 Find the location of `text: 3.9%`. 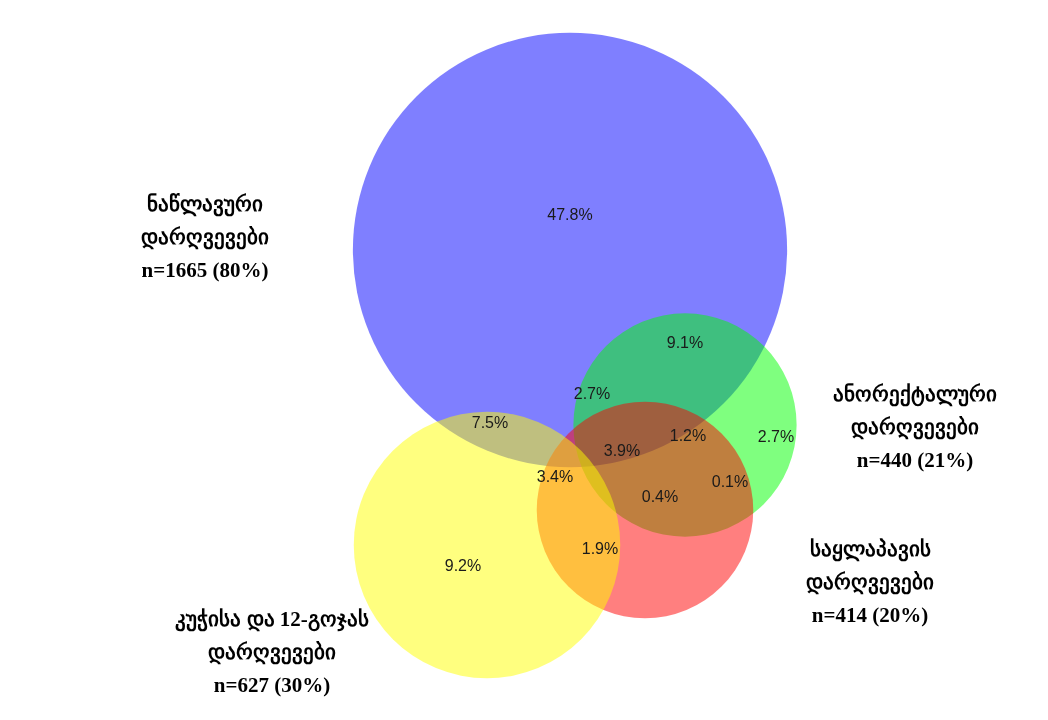

text: 3.9% is located at coordinates (622, 450).